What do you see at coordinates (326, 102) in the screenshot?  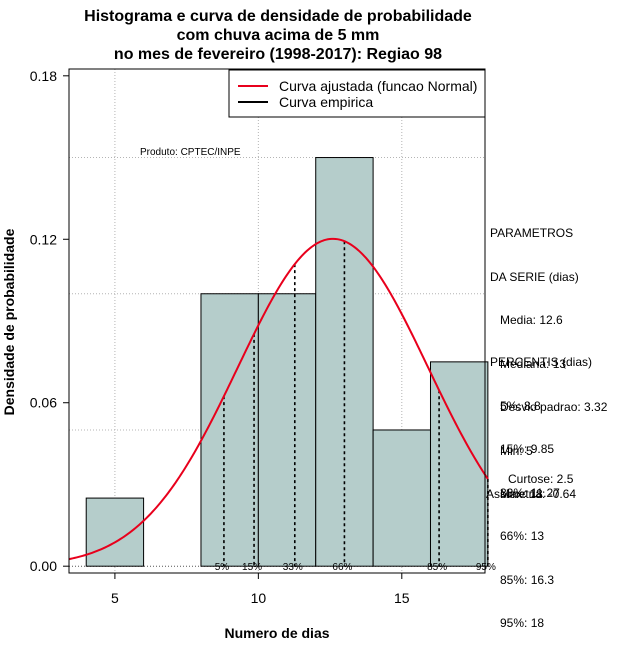 I see `legend-label: Curva empirica` at bounding box center [326, 102].